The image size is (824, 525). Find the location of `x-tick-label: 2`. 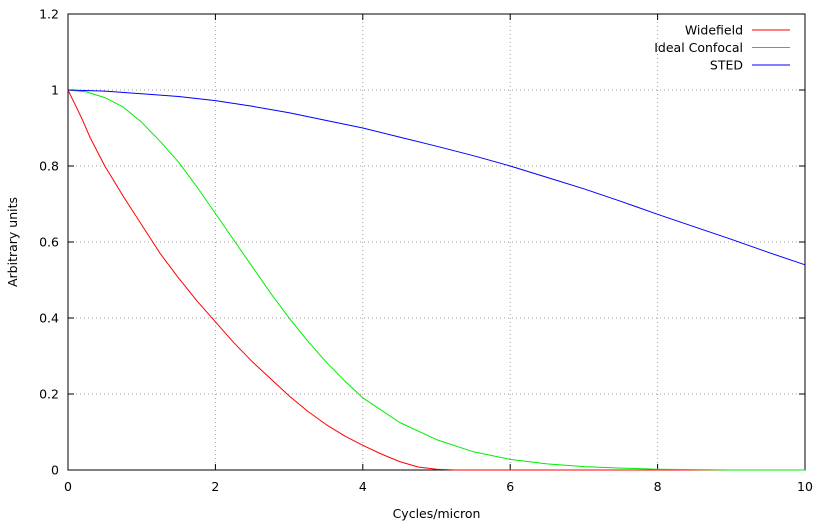

x-tick-label: 2 is located at coordinates (215, 486).